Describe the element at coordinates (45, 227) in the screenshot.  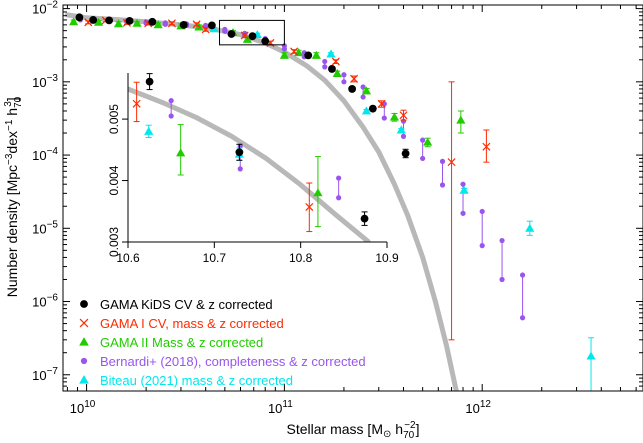
I see `ytick-label-3: 10⁻⁵` at that location.